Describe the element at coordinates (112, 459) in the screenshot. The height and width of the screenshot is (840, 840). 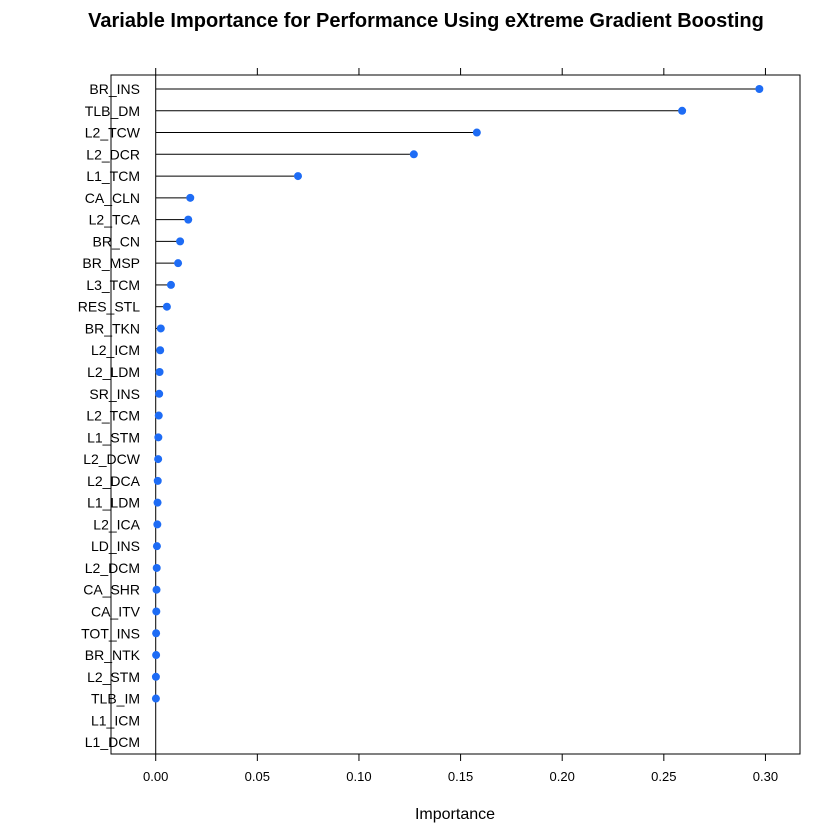
I see `category-label: L2_DCW` at that location.